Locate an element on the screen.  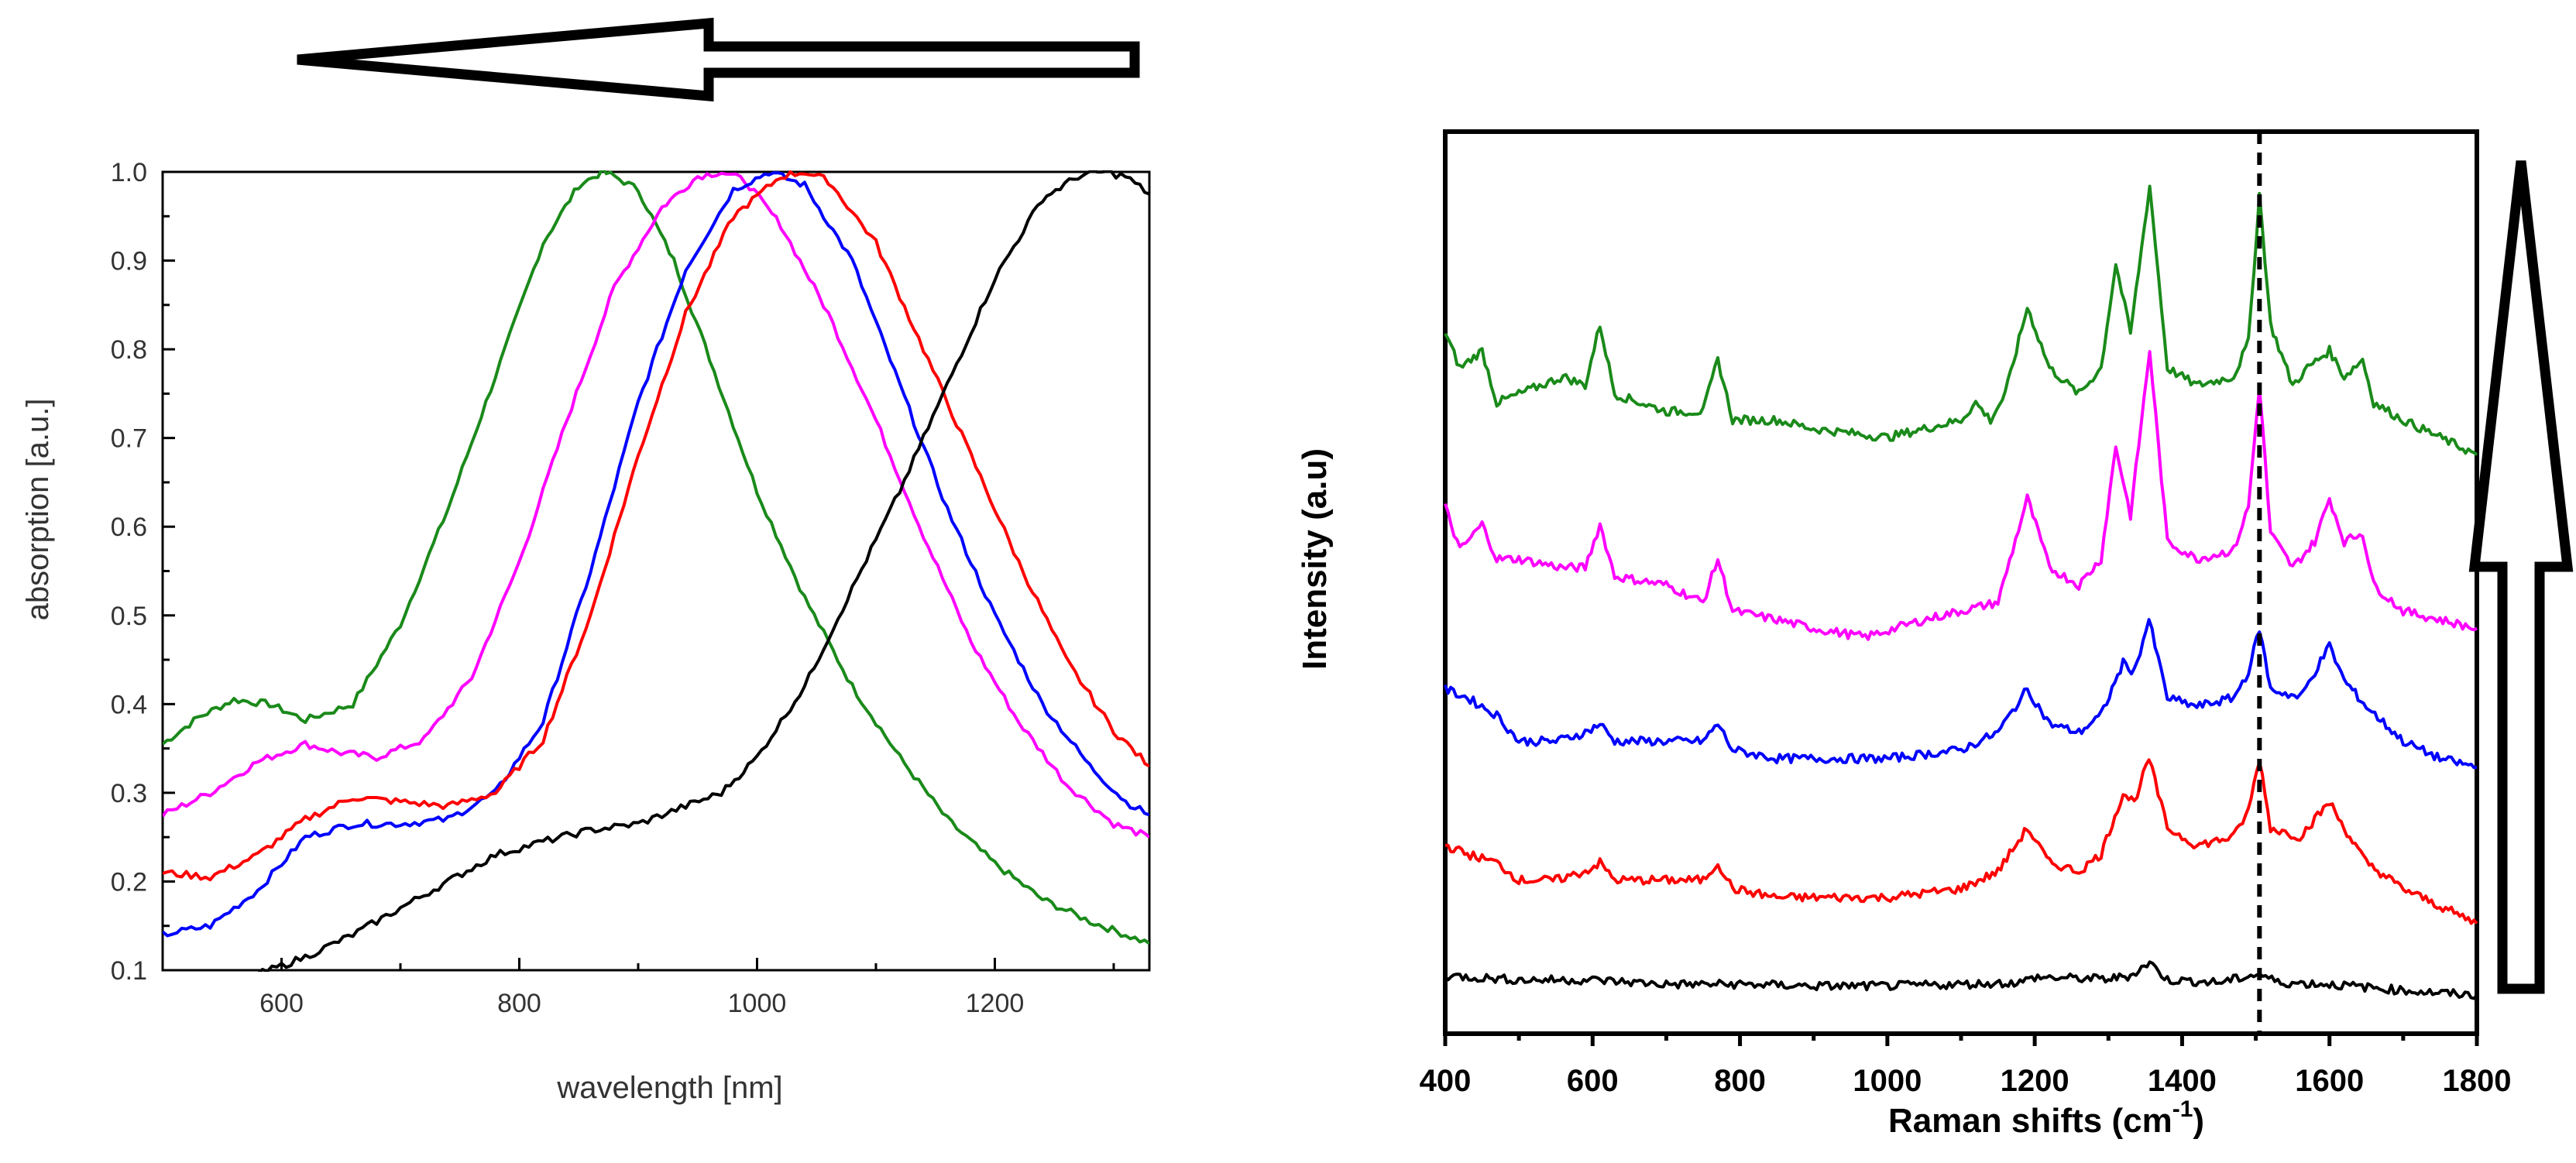
absorption-y-tick-label: 0.4 is located at coordinates (129, 704).